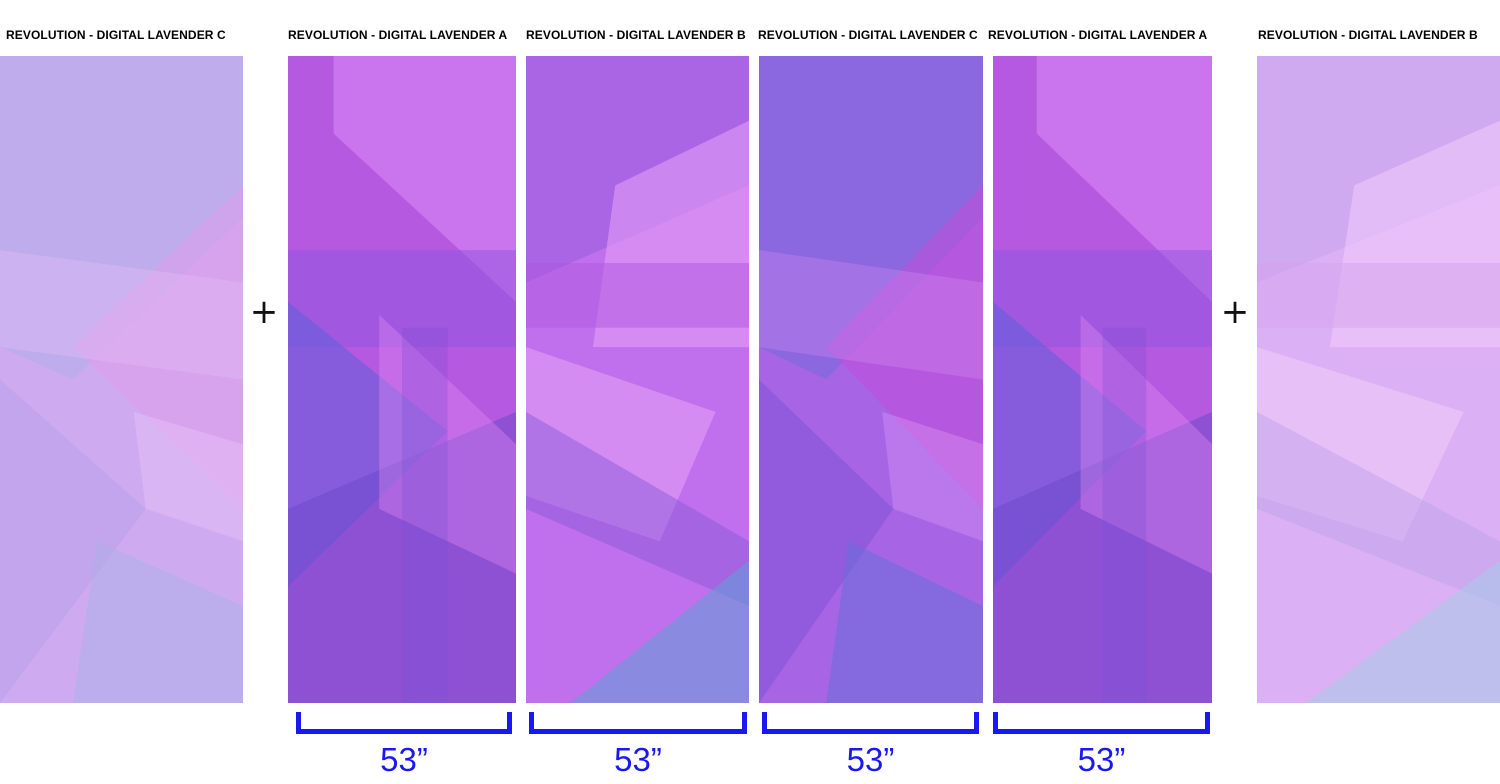  Describe the element at coordinates (116, 35) in the screenshot. I see `panel-label-1: REVOLUTION - DIGITAL LAVENDER C` at that location.